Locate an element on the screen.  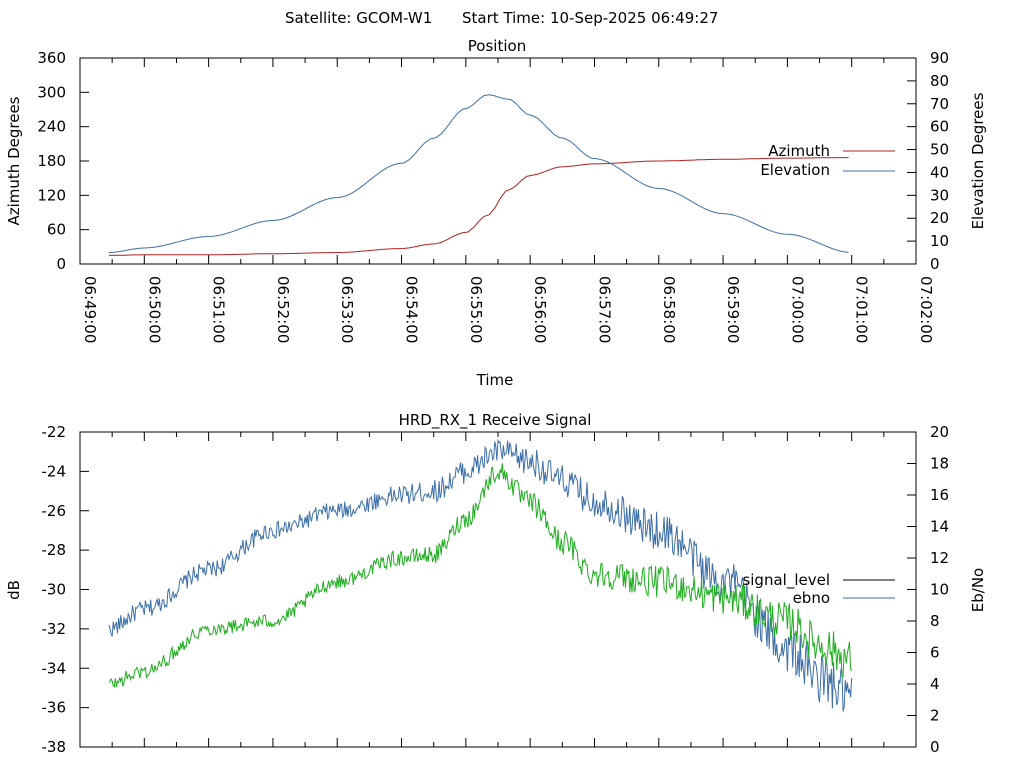
position-x-axis-label: Time is located at coordinates (495, 380).